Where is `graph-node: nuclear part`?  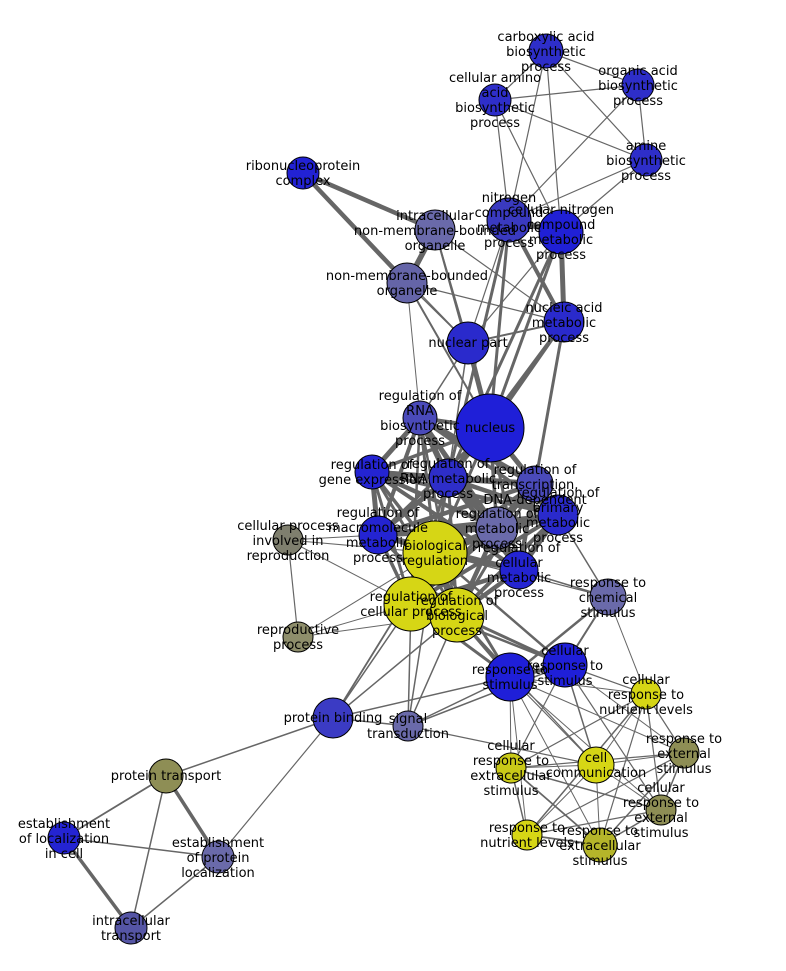 graph-node: nuclear part is located at coordinates (468, 343).